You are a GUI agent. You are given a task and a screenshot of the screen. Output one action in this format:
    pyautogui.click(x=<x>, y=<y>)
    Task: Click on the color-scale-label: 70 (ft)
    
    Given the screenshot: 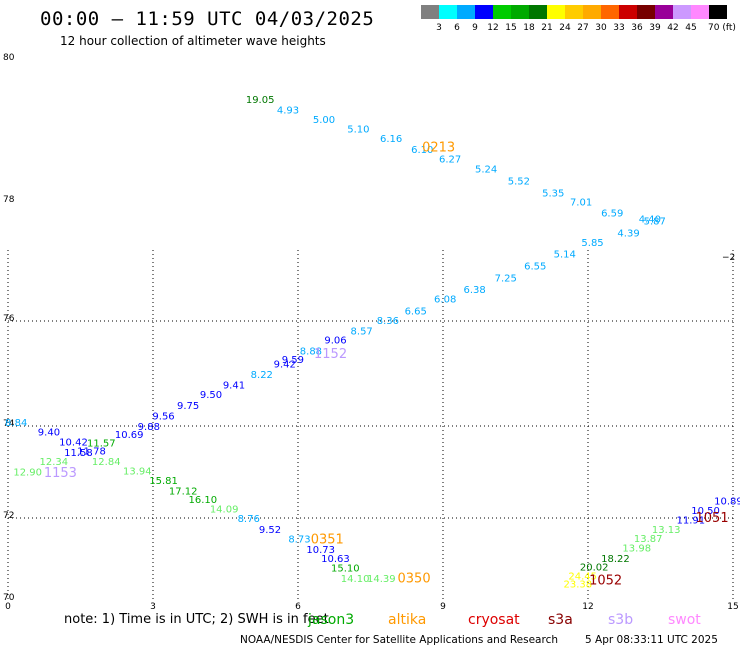 What is the action you would take?
    pyautogui.click(x=722, y=28)
    